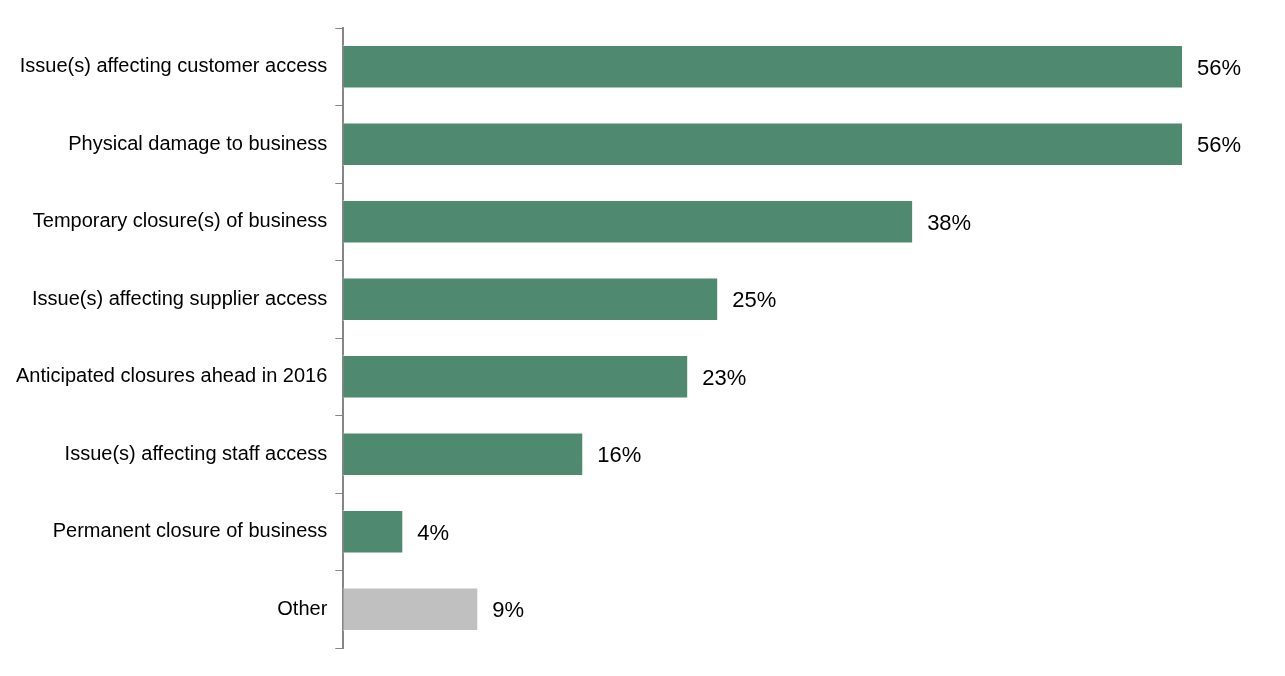  I want to click on y-tick-label: Issue(s) affecting supplier access, so click(180, 297).